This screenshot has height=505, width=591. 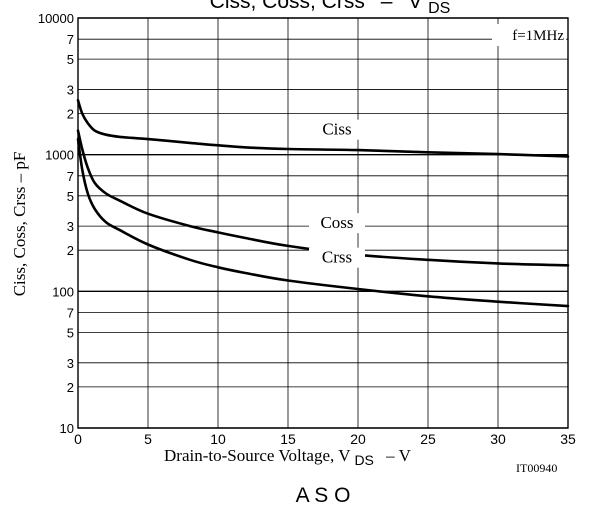 What do you see at coordinates (67, 428) in the screenshot?
I see `y-tick-label: 10` at bounding box center [67, 428].